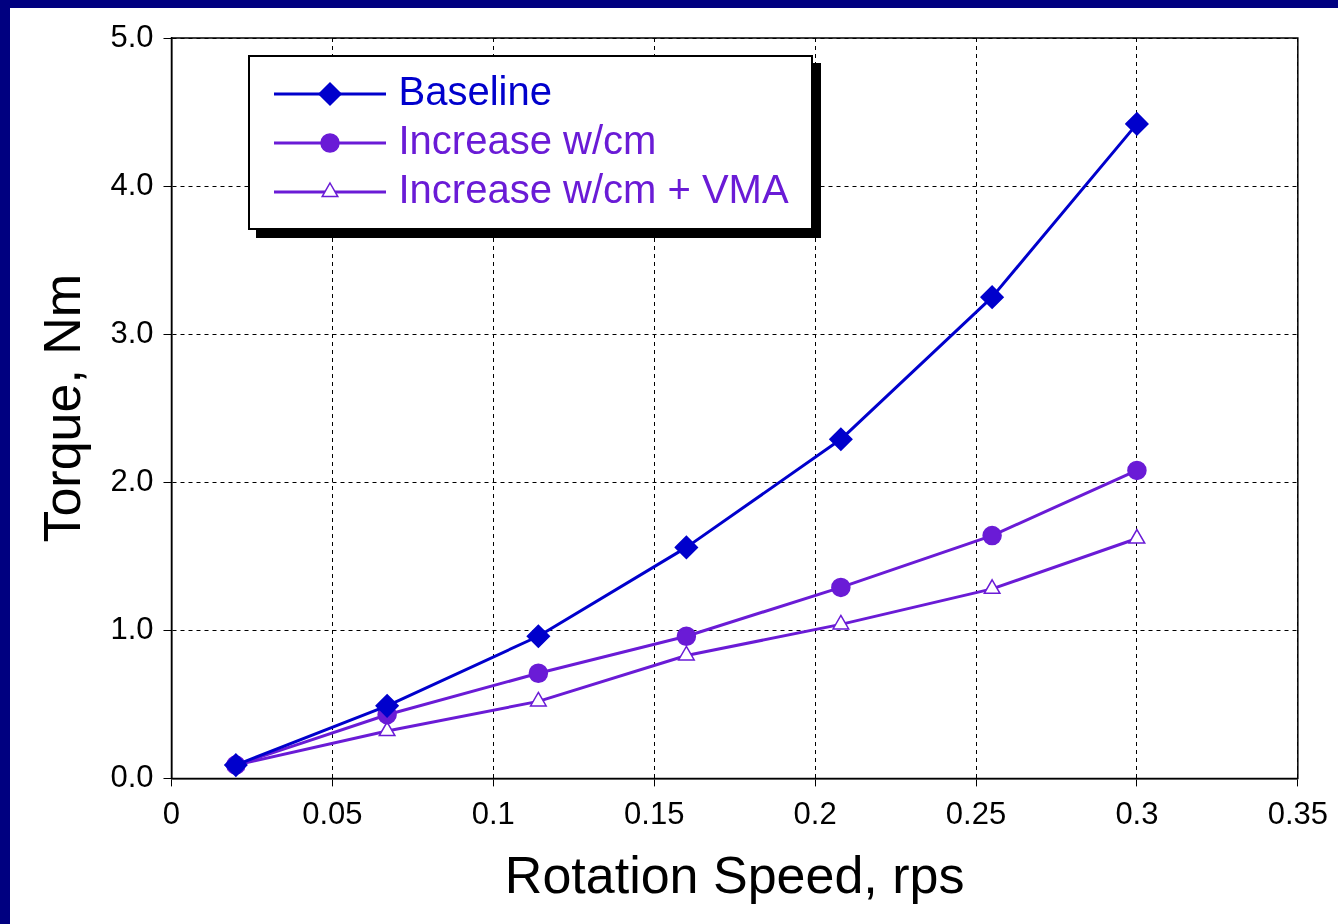  What do you see at coordinates (527, 140) in the screenshot?
I see `legend-label: Increase w/cm` at bounding box center [527, 140].